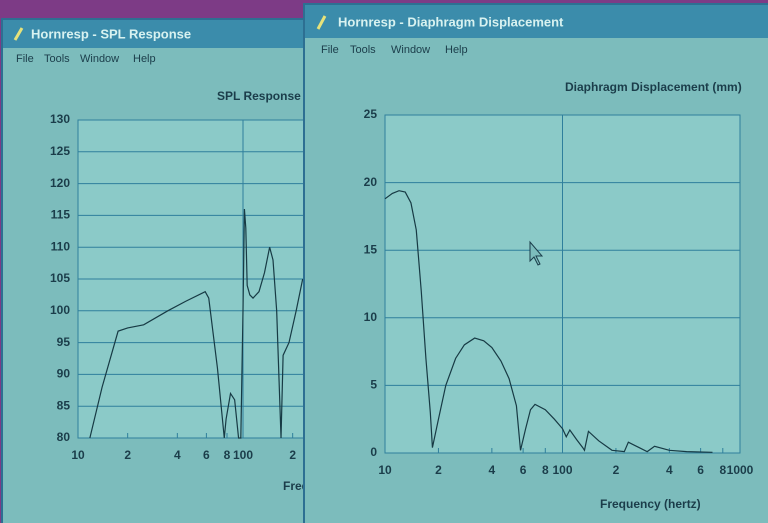 The image size is (768, 523). What do you see at coordinates (196, 323) in the screenshot?
I see `data-line` at bounding box center [196, 323].